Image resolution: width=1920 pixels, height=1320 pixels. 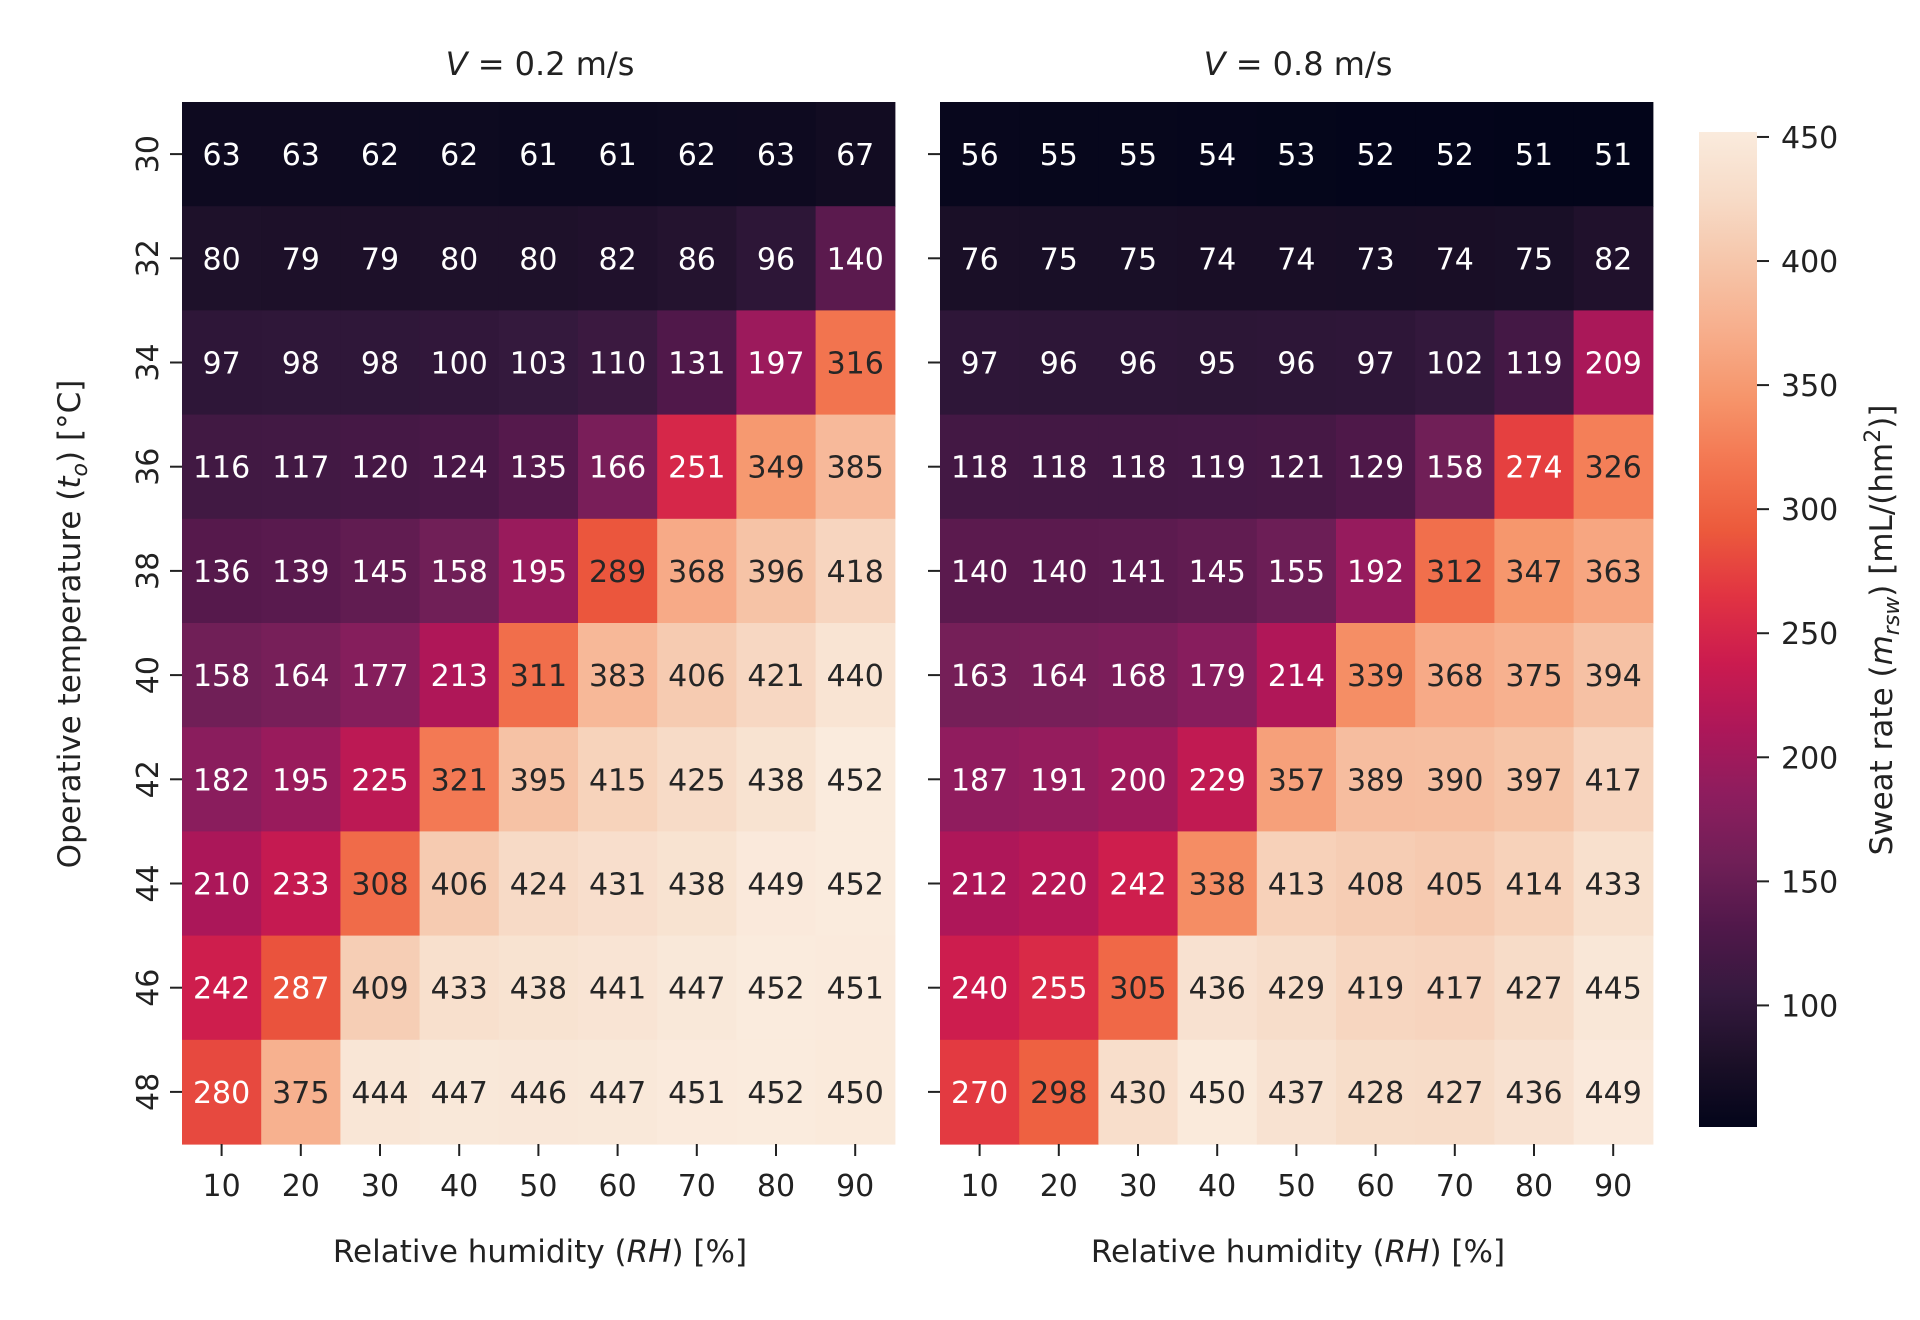 What do you see at coordinates (1533, 780) in the screenshot?
I see `cell-value-label: 397` at bounding box center [1533, 780].